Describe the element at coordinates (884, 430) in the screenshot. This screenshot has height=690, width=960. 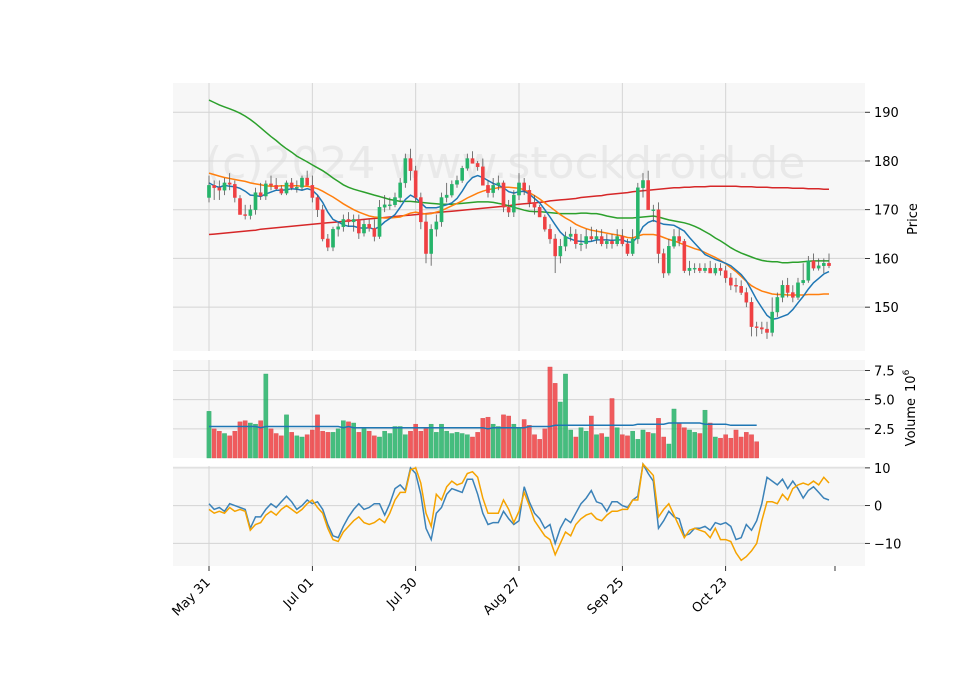
I see `volume-tick-label: 2.5` at that location.